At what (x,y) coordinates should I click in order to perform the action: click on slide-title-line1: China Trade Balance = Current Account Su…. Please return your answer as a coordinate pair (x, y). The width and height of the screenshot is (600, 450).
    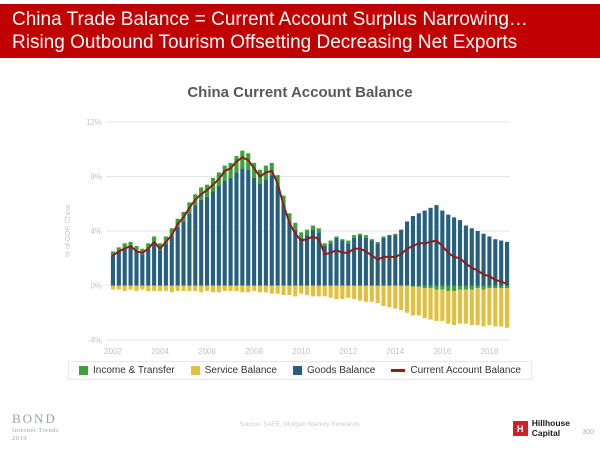
    Looking at the image, I should click on (270, 19).